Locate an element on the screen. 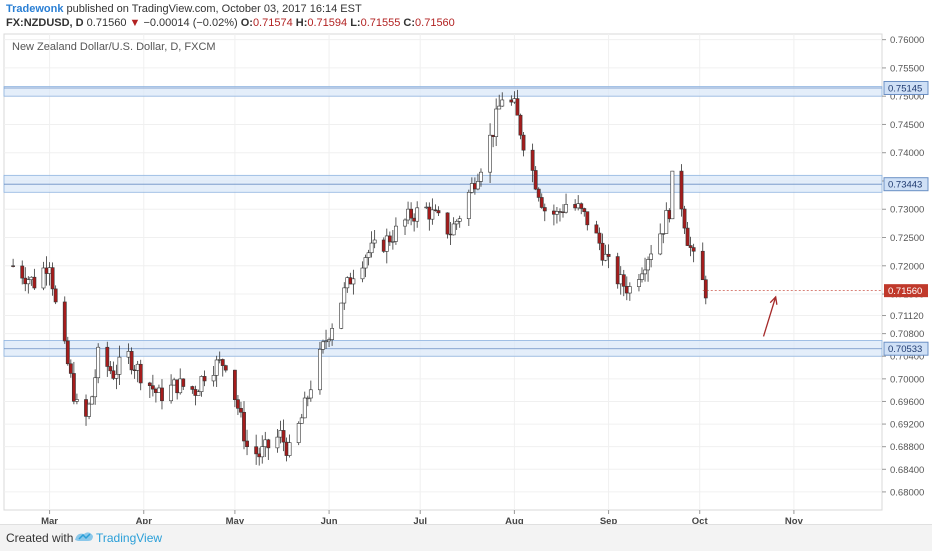 This screenshot has width=932, height=551. price-tick-label: 0.74000 is located at coordinates (907, 153).